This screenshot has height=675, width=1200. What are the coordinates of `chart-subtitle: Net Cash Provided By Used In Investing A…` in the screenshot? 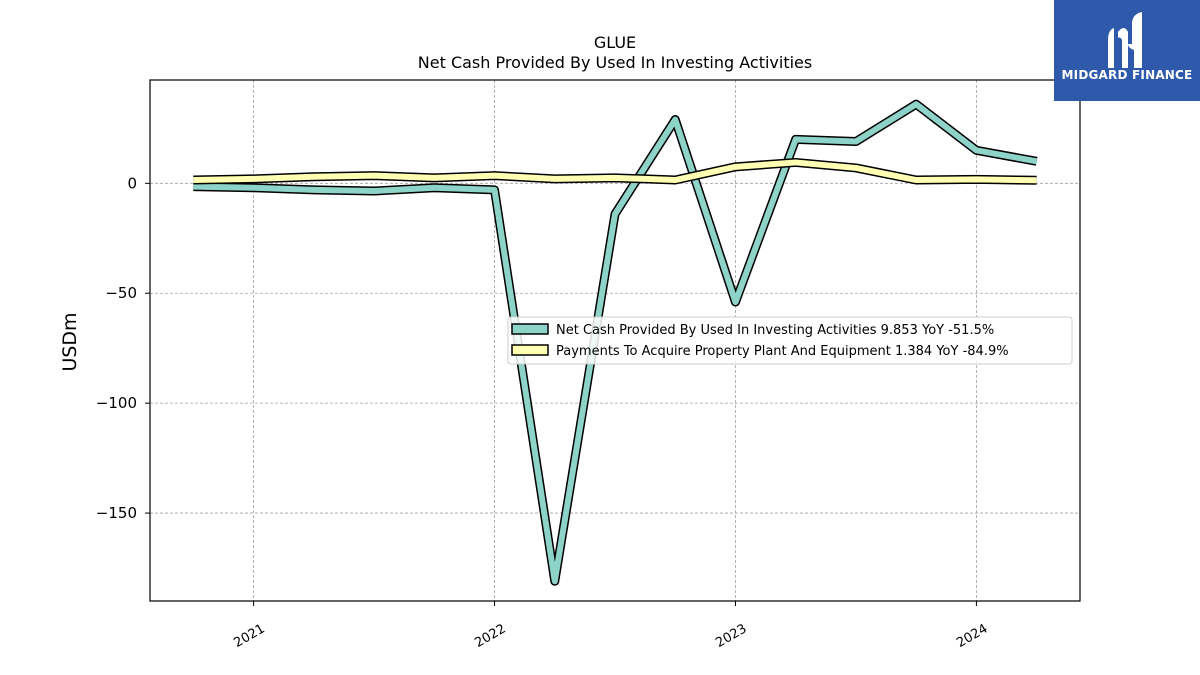 It's located at (615, 62).